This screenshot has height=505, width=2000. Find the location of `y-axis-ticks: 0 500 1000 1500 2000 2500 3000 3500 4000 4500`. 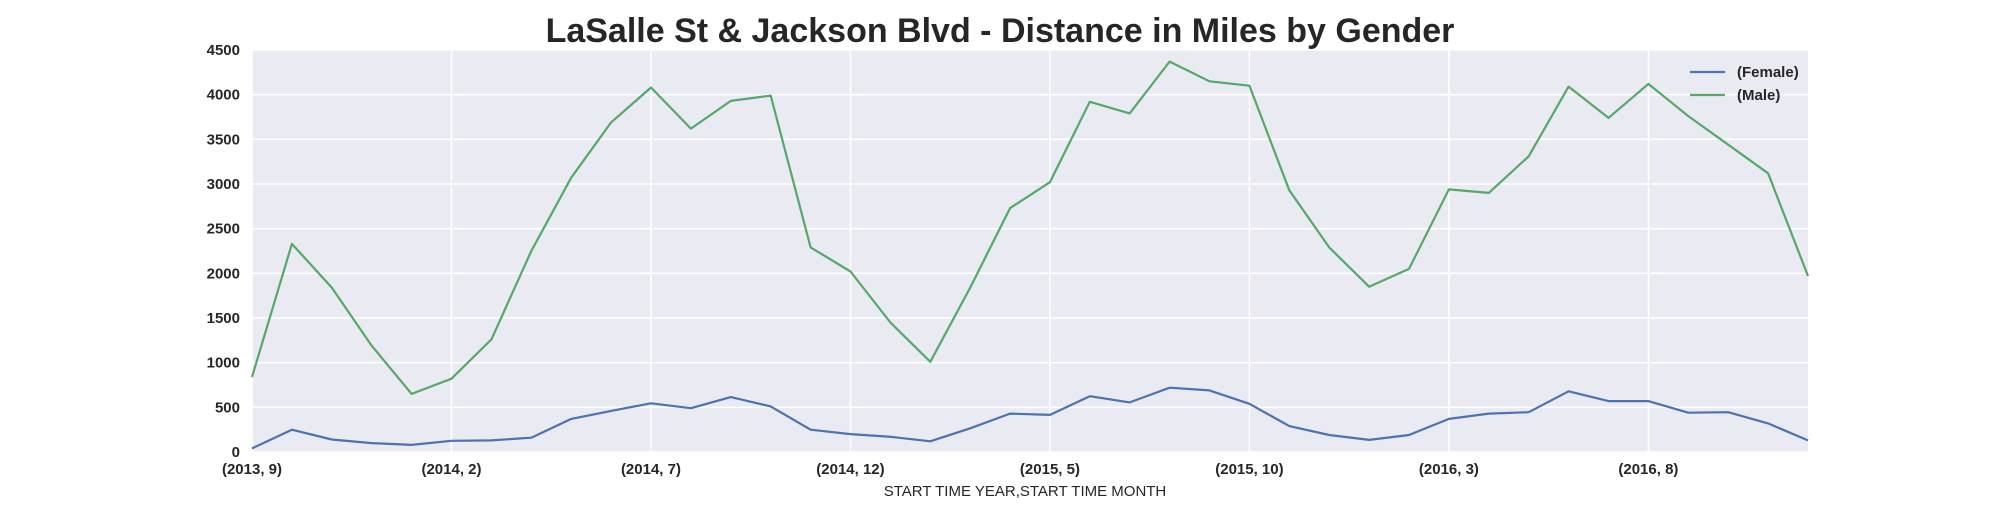

y-axis-ticks: 0 500 1000 1500 2000 2500 3000 3500 4000 4500 is located at coordinates (223, 251).